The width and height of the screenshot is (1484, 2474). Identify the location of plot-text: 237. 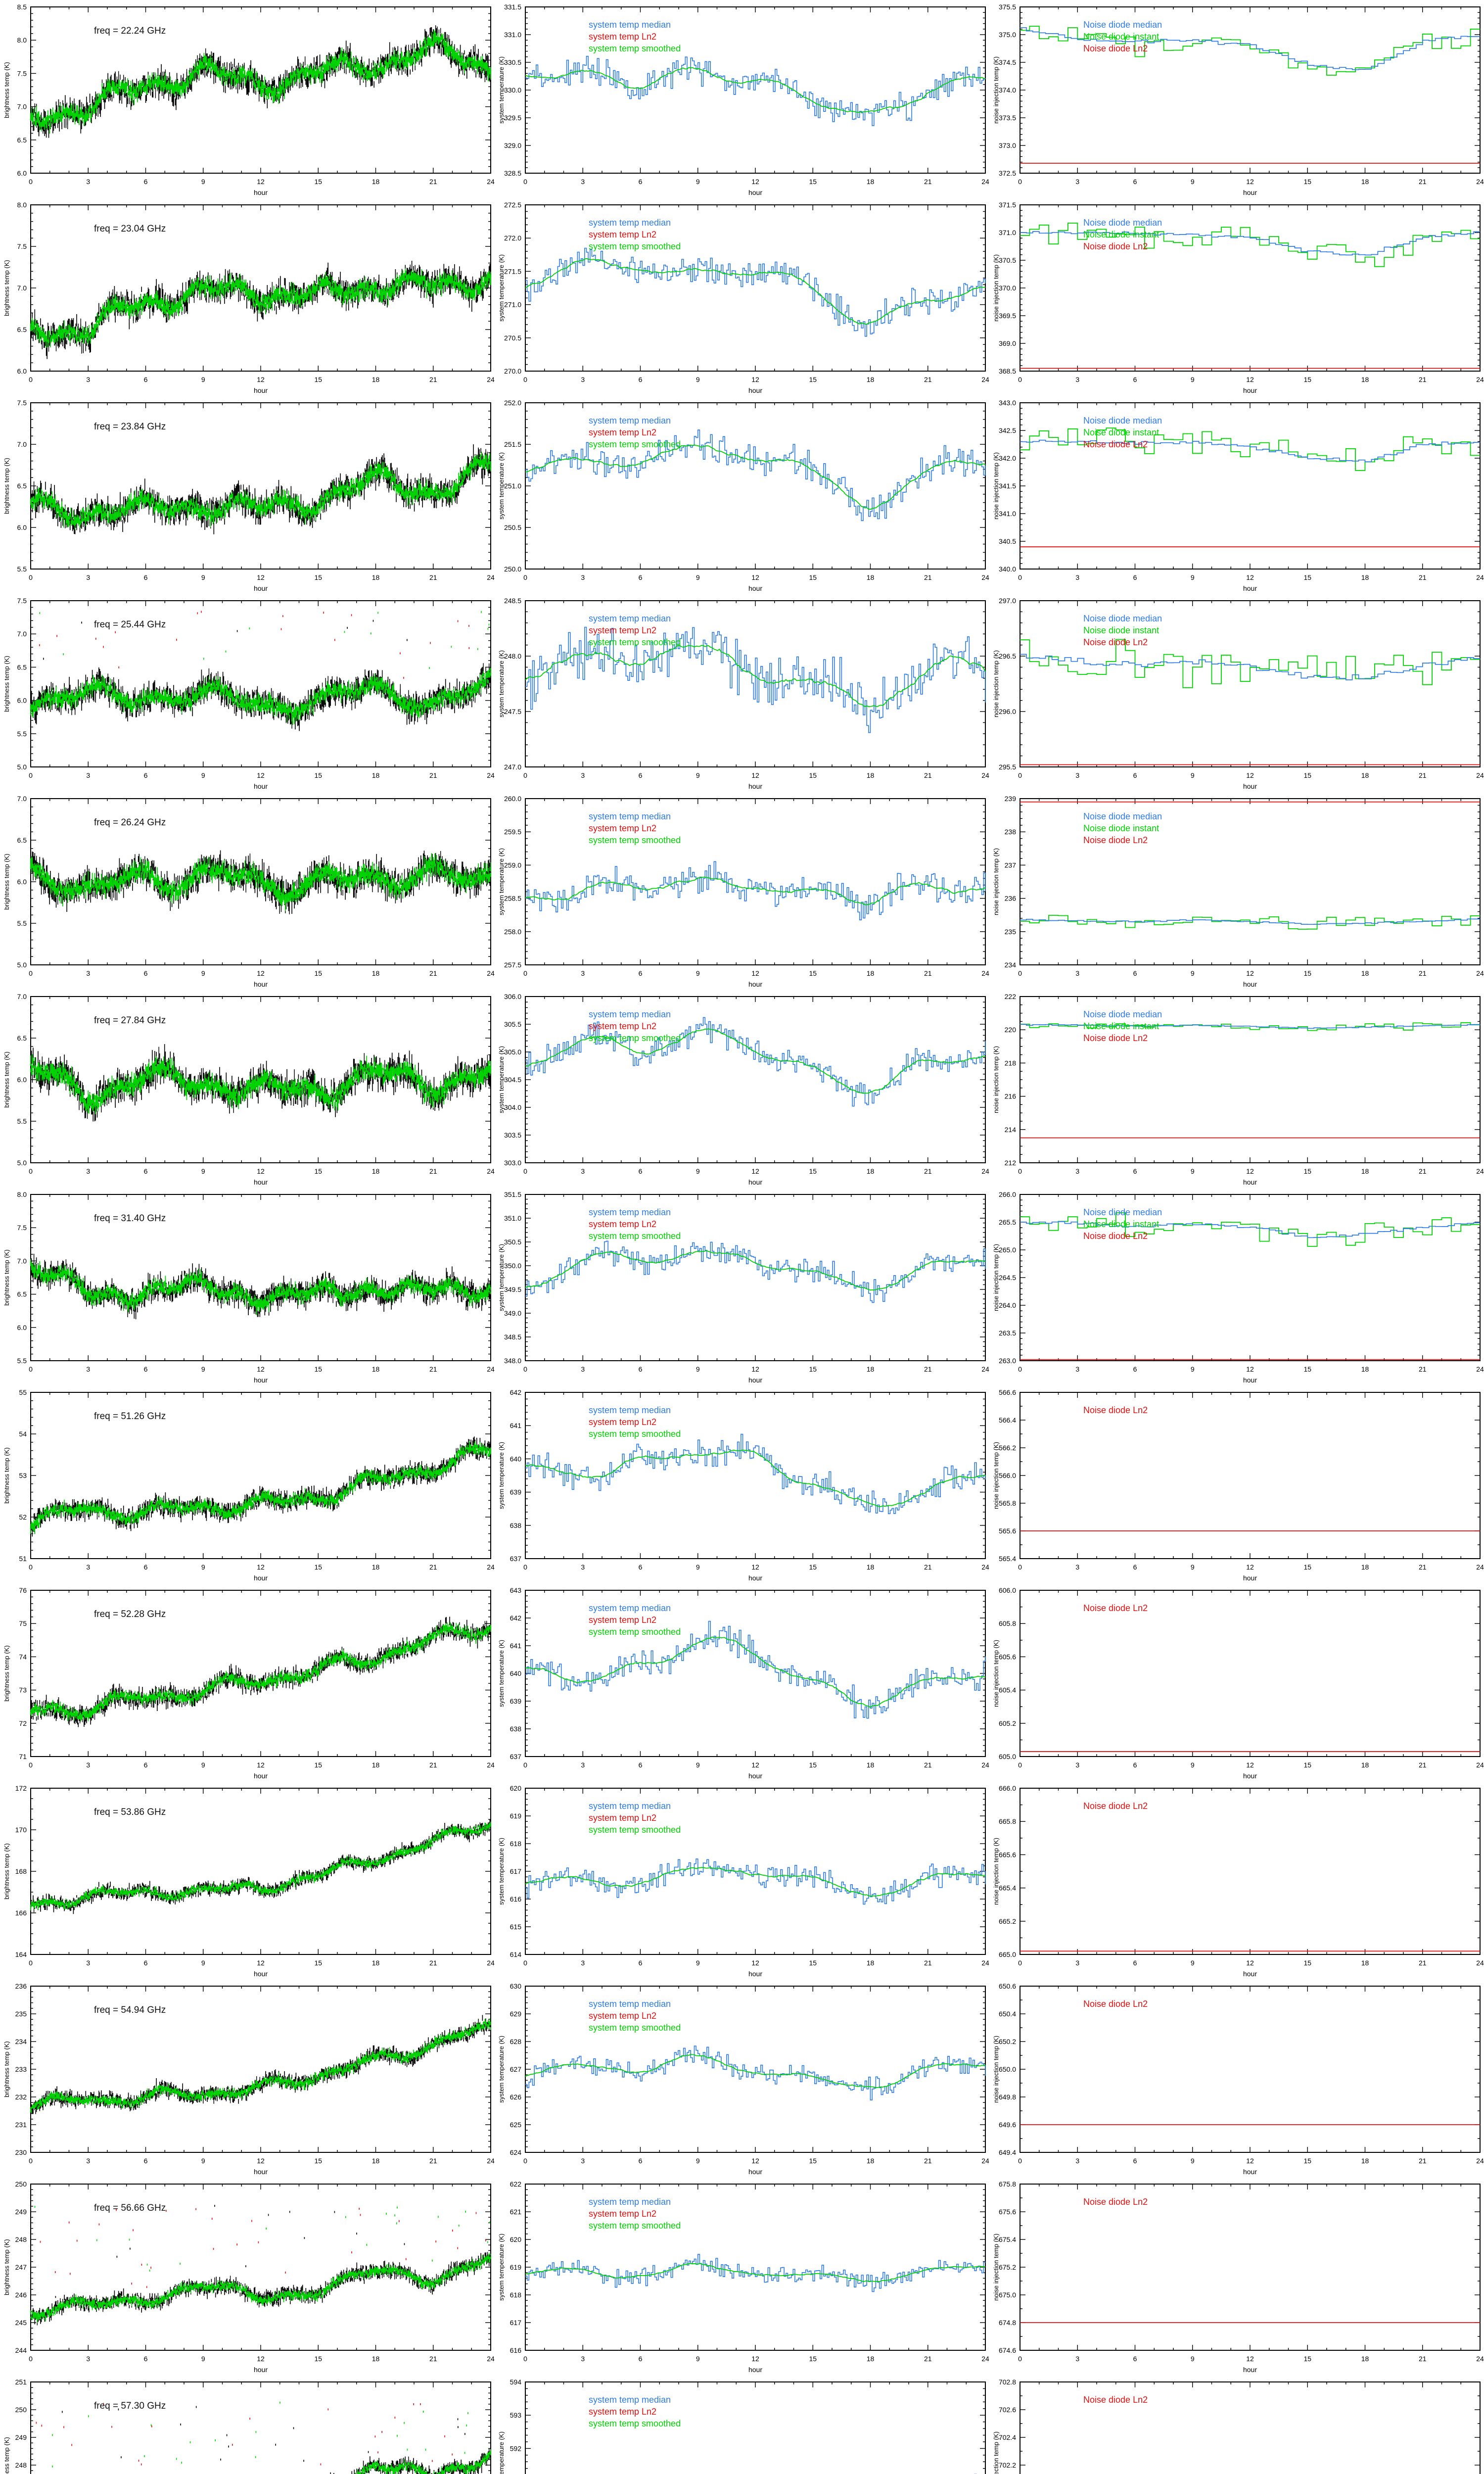
(1011, 865).